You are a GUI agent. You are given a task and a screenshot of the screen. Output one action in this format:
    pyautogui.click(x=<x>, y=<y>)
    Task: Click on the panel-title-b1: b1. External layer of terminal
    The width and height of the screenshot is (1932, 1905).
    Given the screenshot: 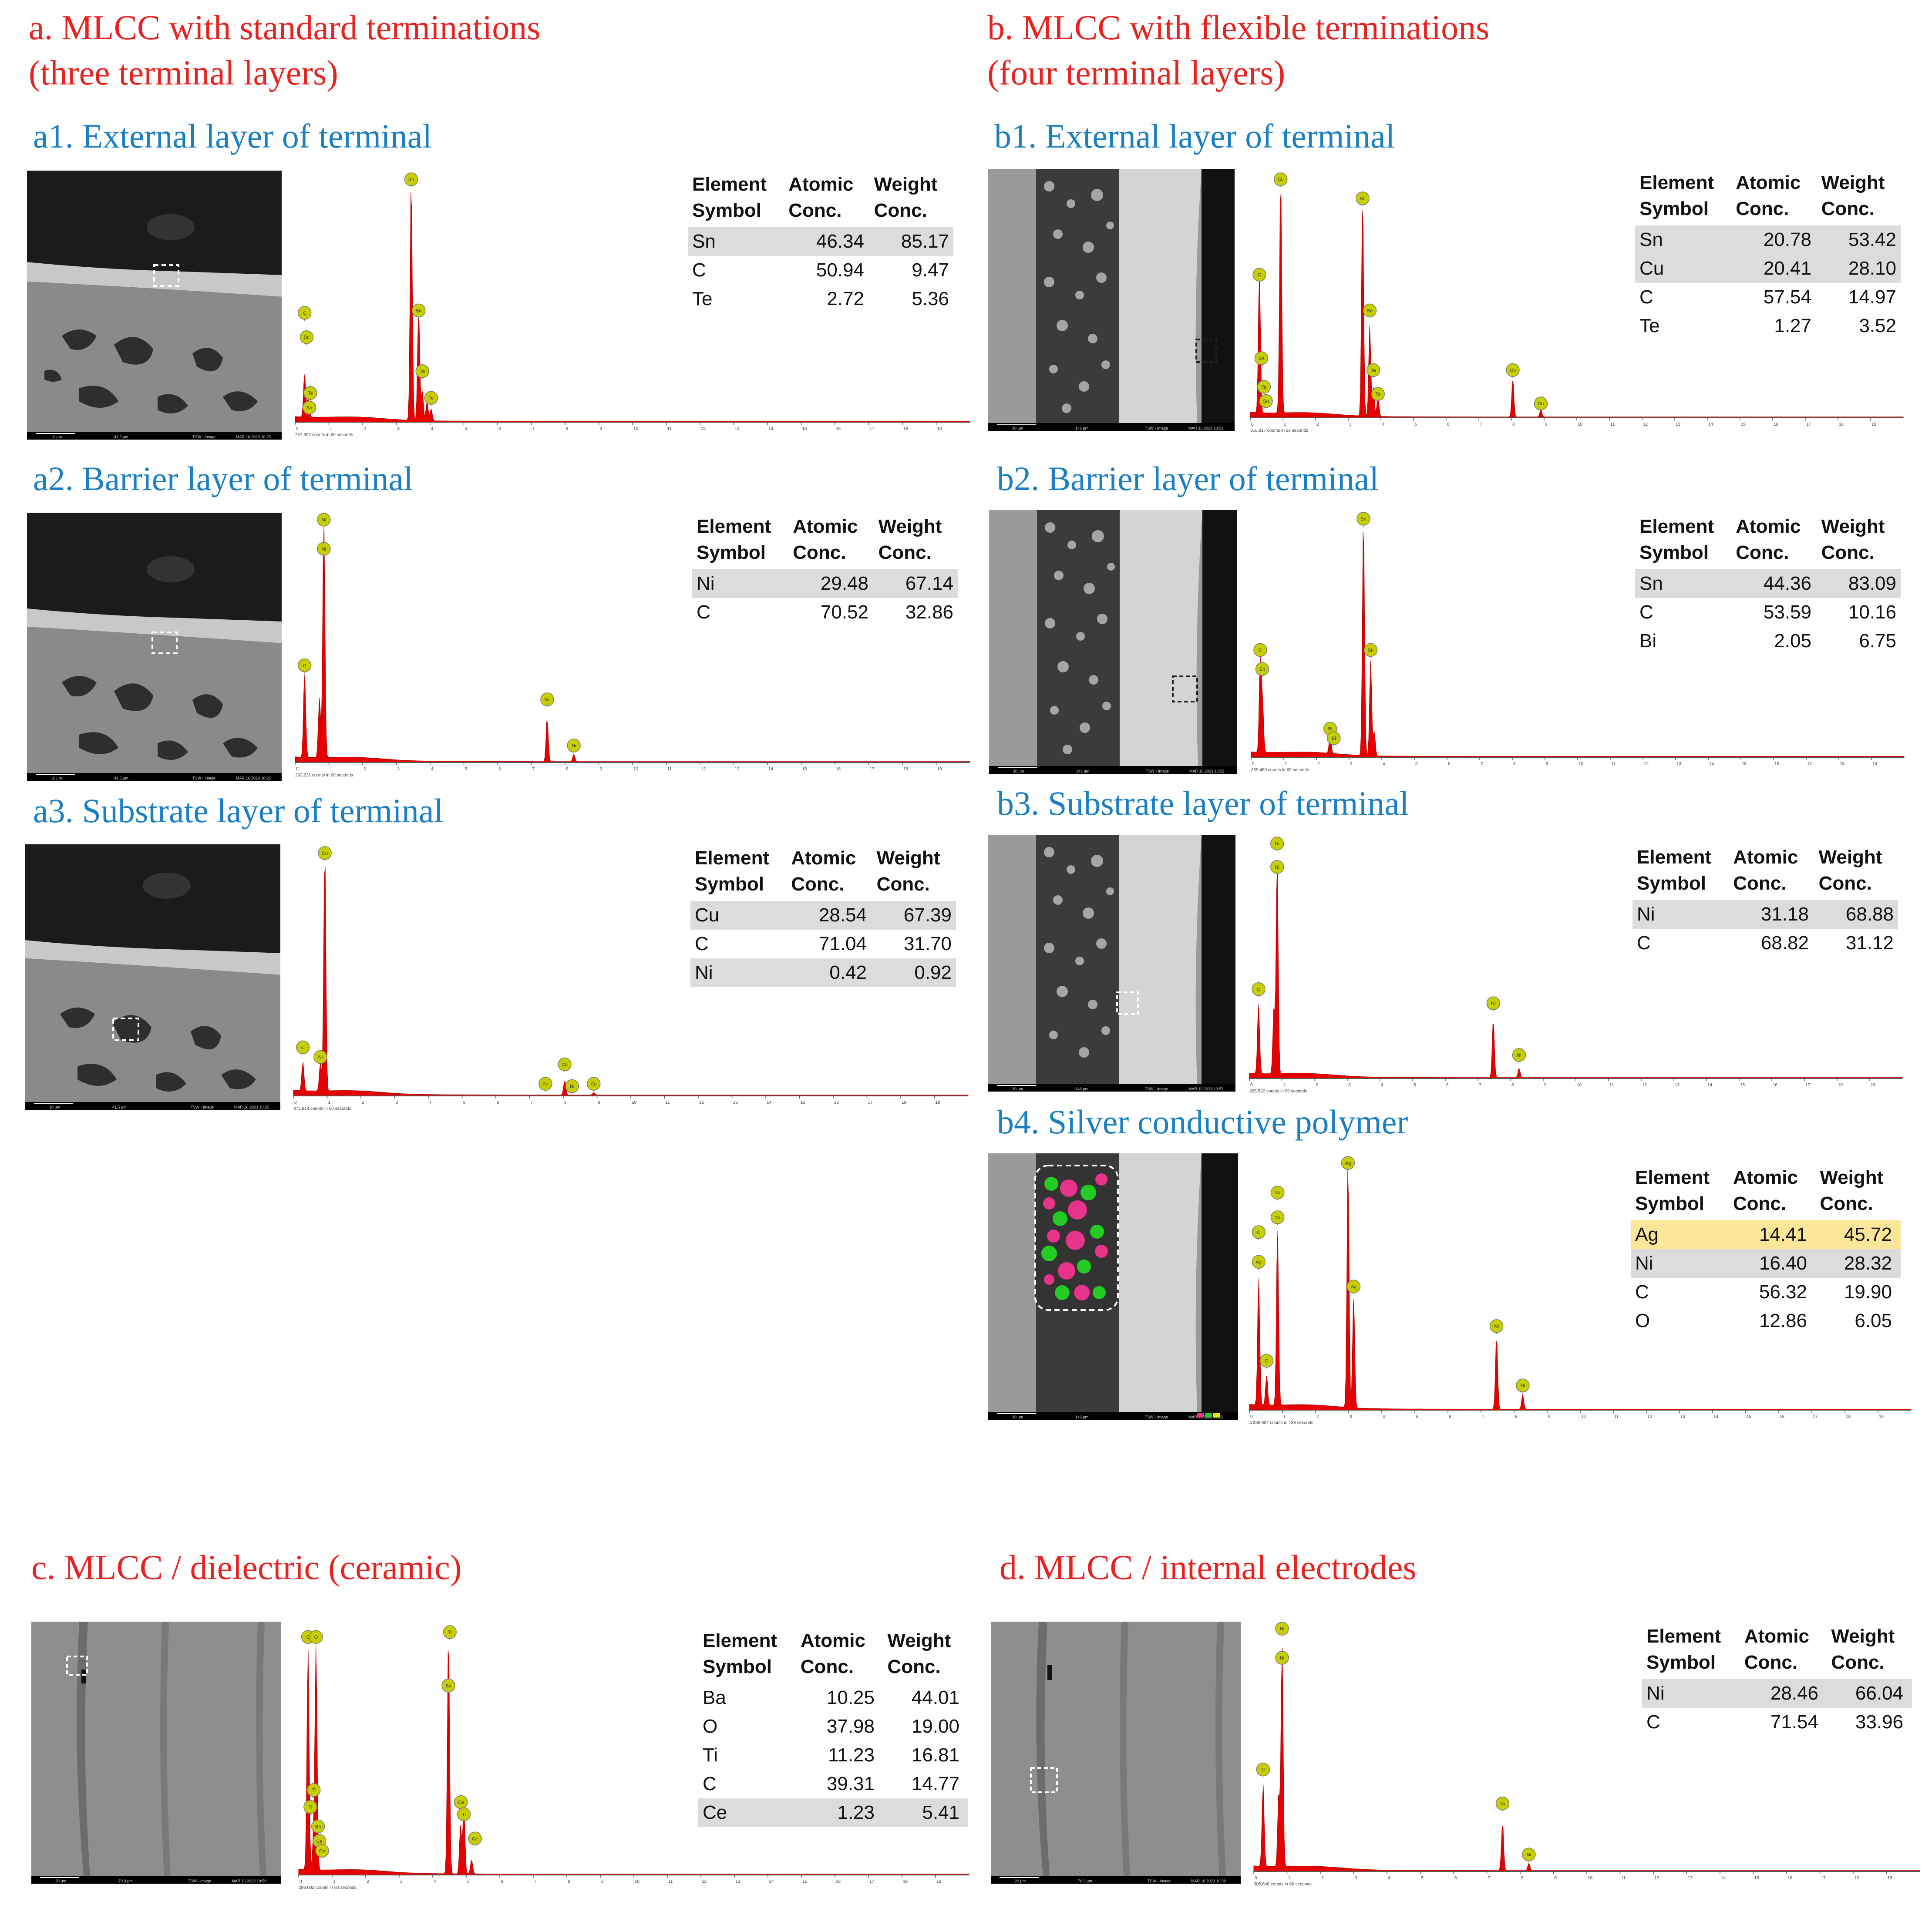 What is the action you would take?
    pyautogui.click(x=1195, y=136)
    